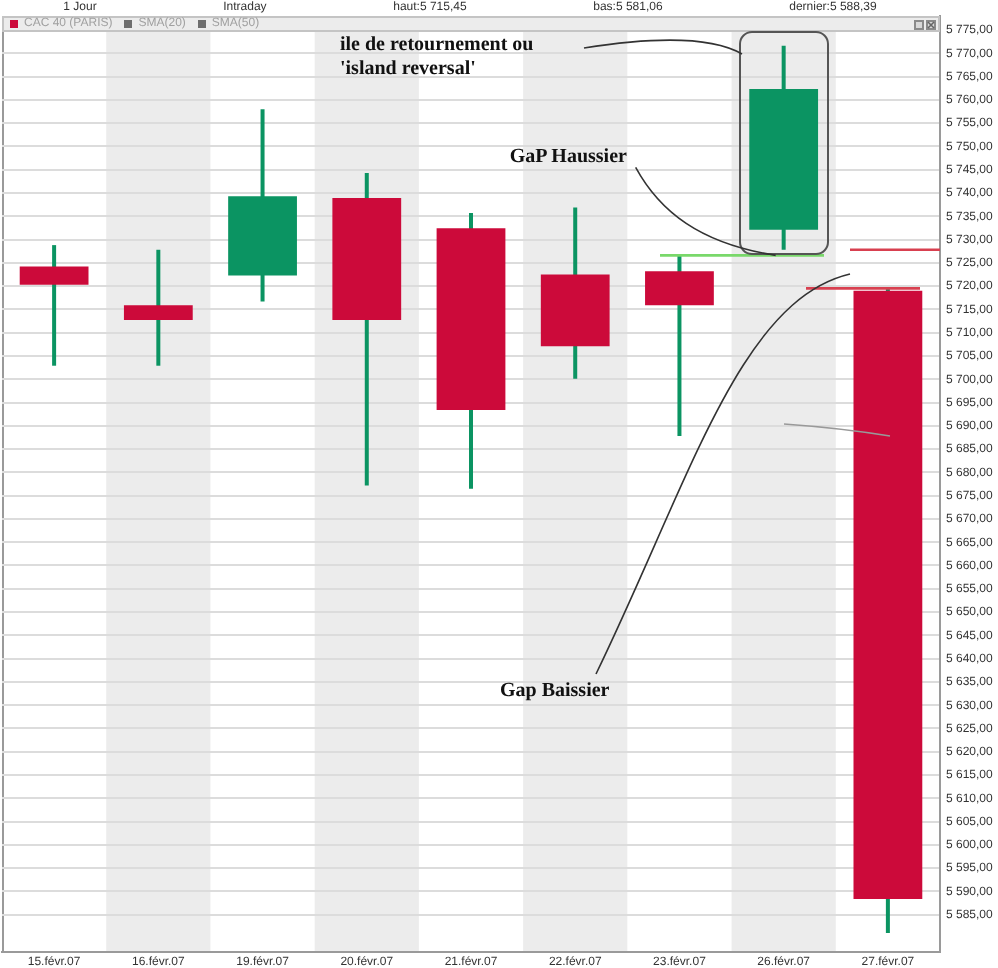  Describe the element at coordinates (568, 157) in the screenshot. I see `annotation: GaP Haussier` at that location.